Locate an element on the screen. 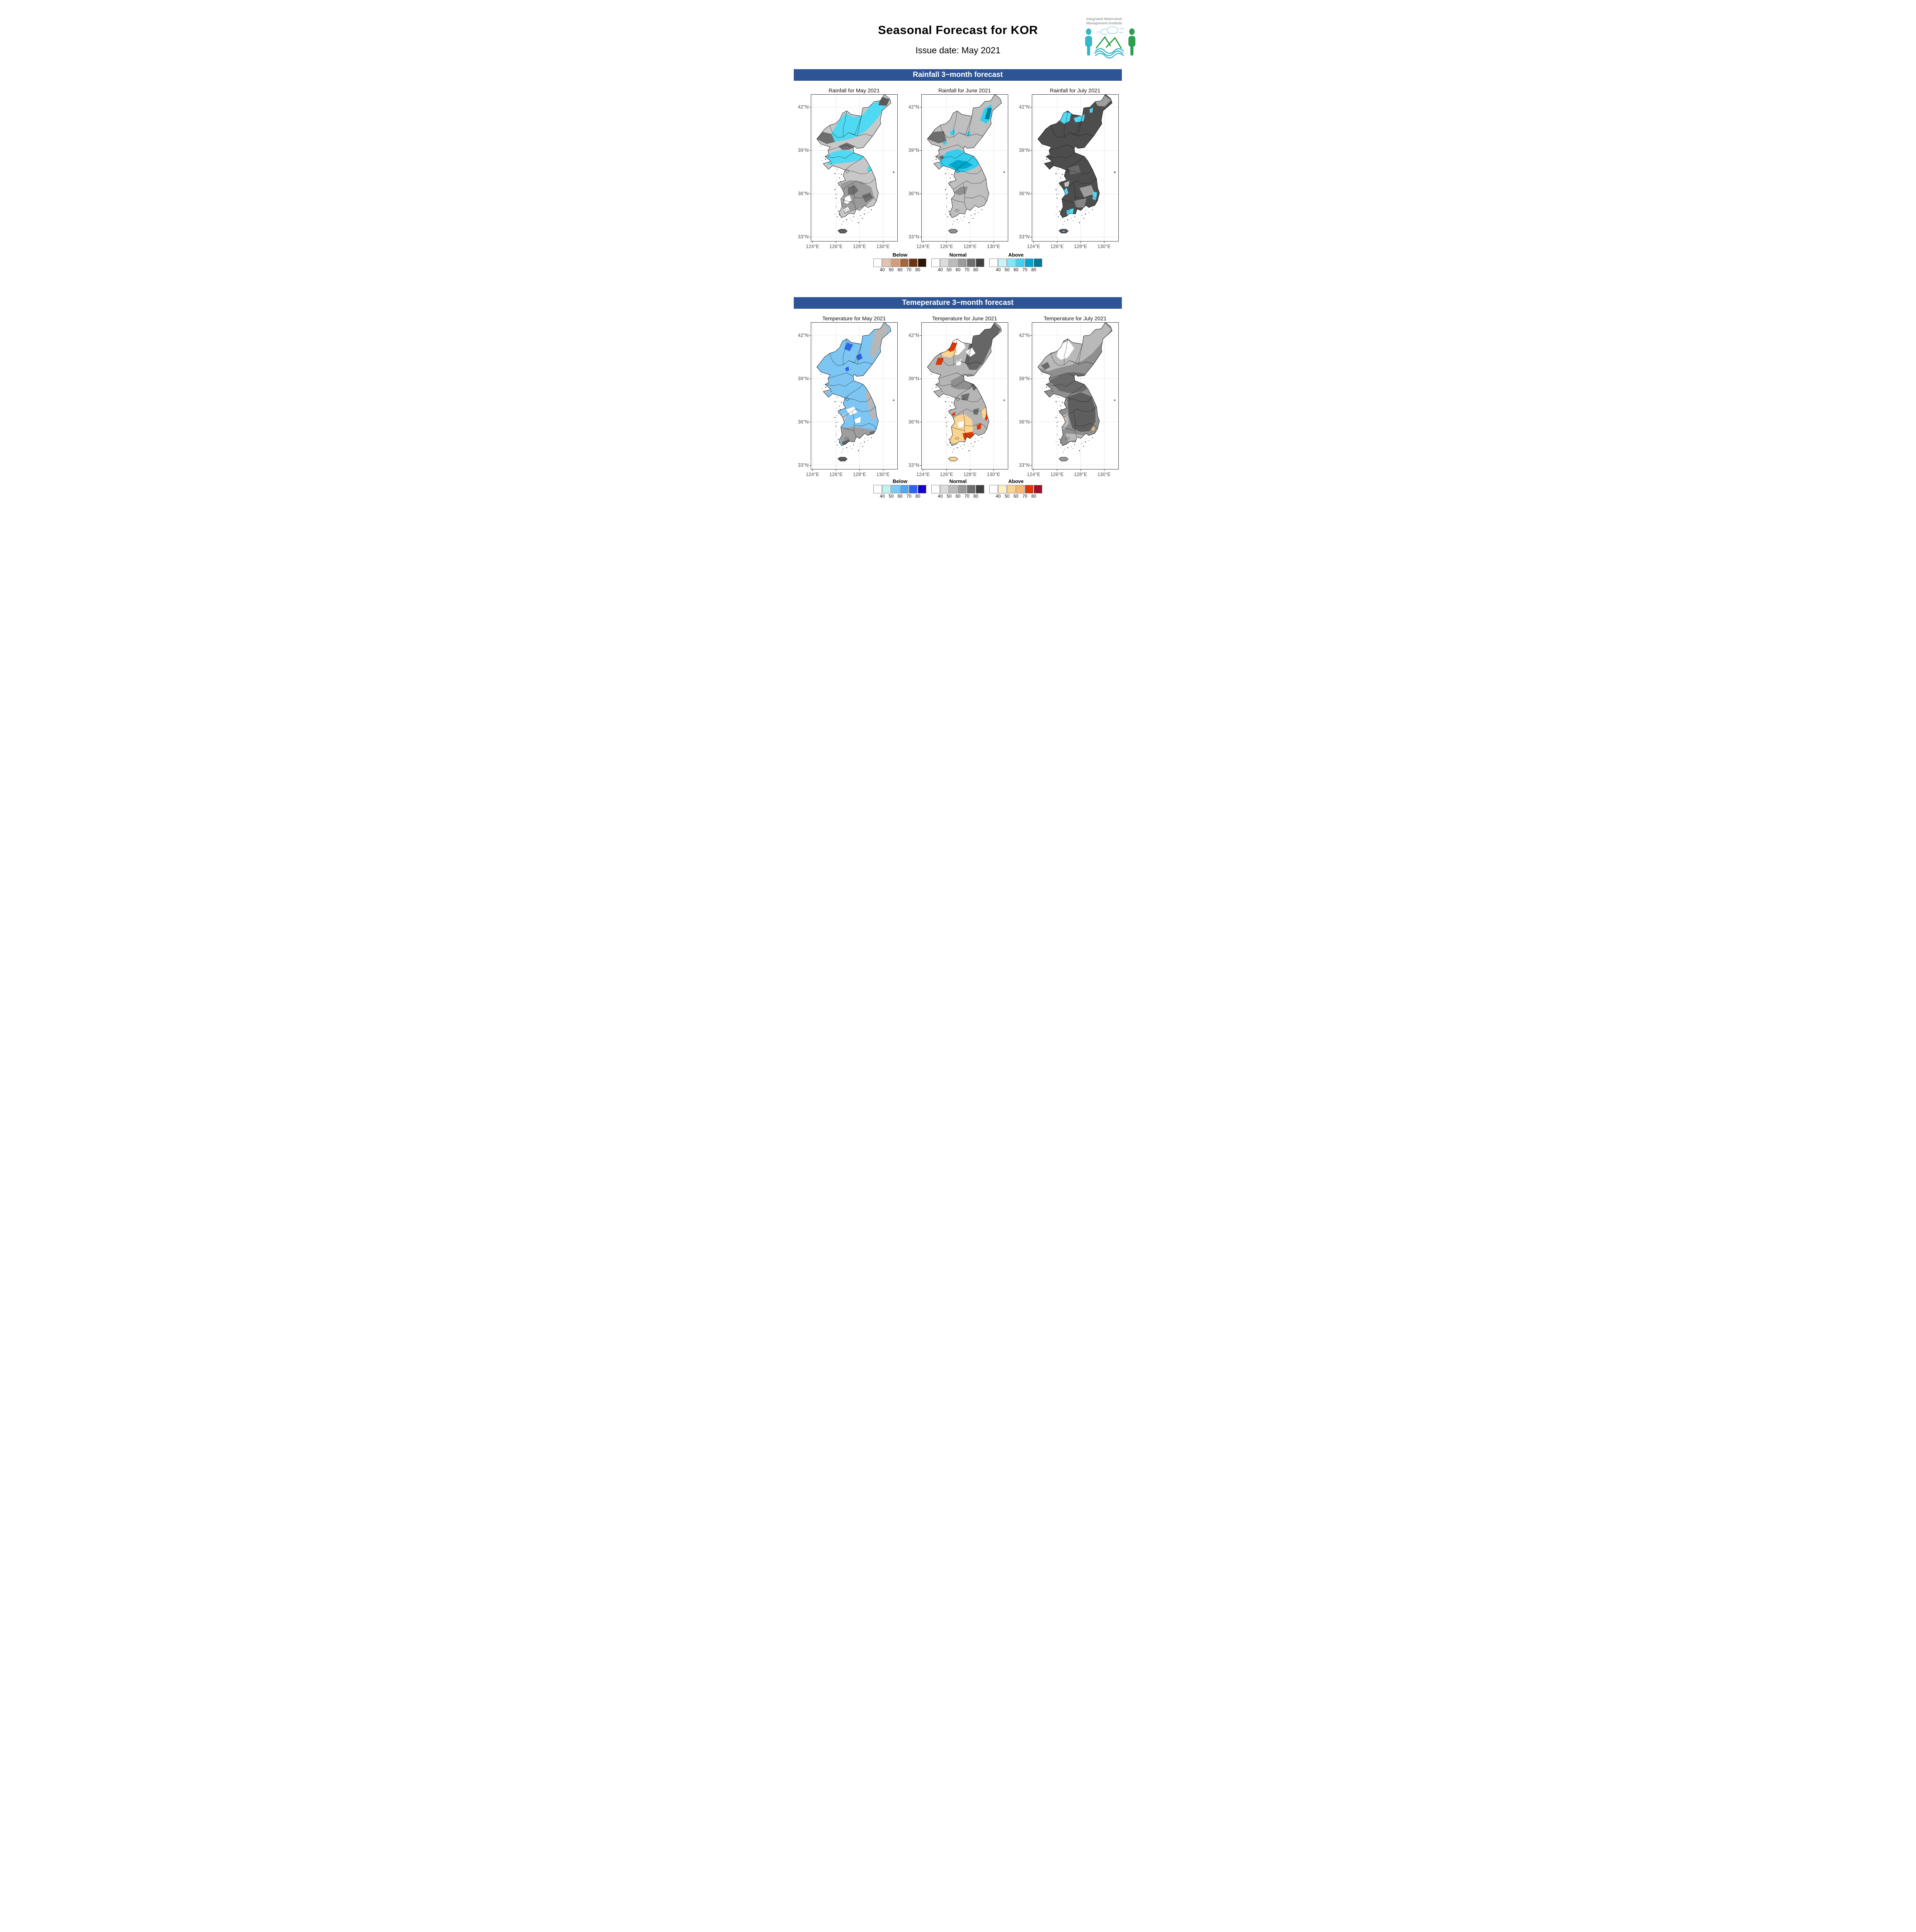  logo-text-line1: Integrated Watershed is located at coordinates (1104, 19).